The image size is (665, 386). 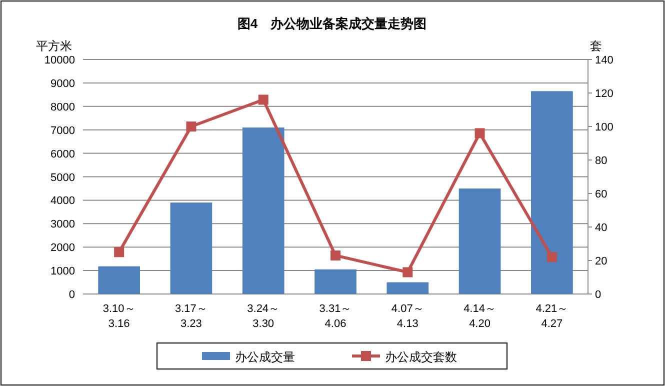 I want to click on x-tick-label: 3.24～3.30, so click(x=263, y=316).